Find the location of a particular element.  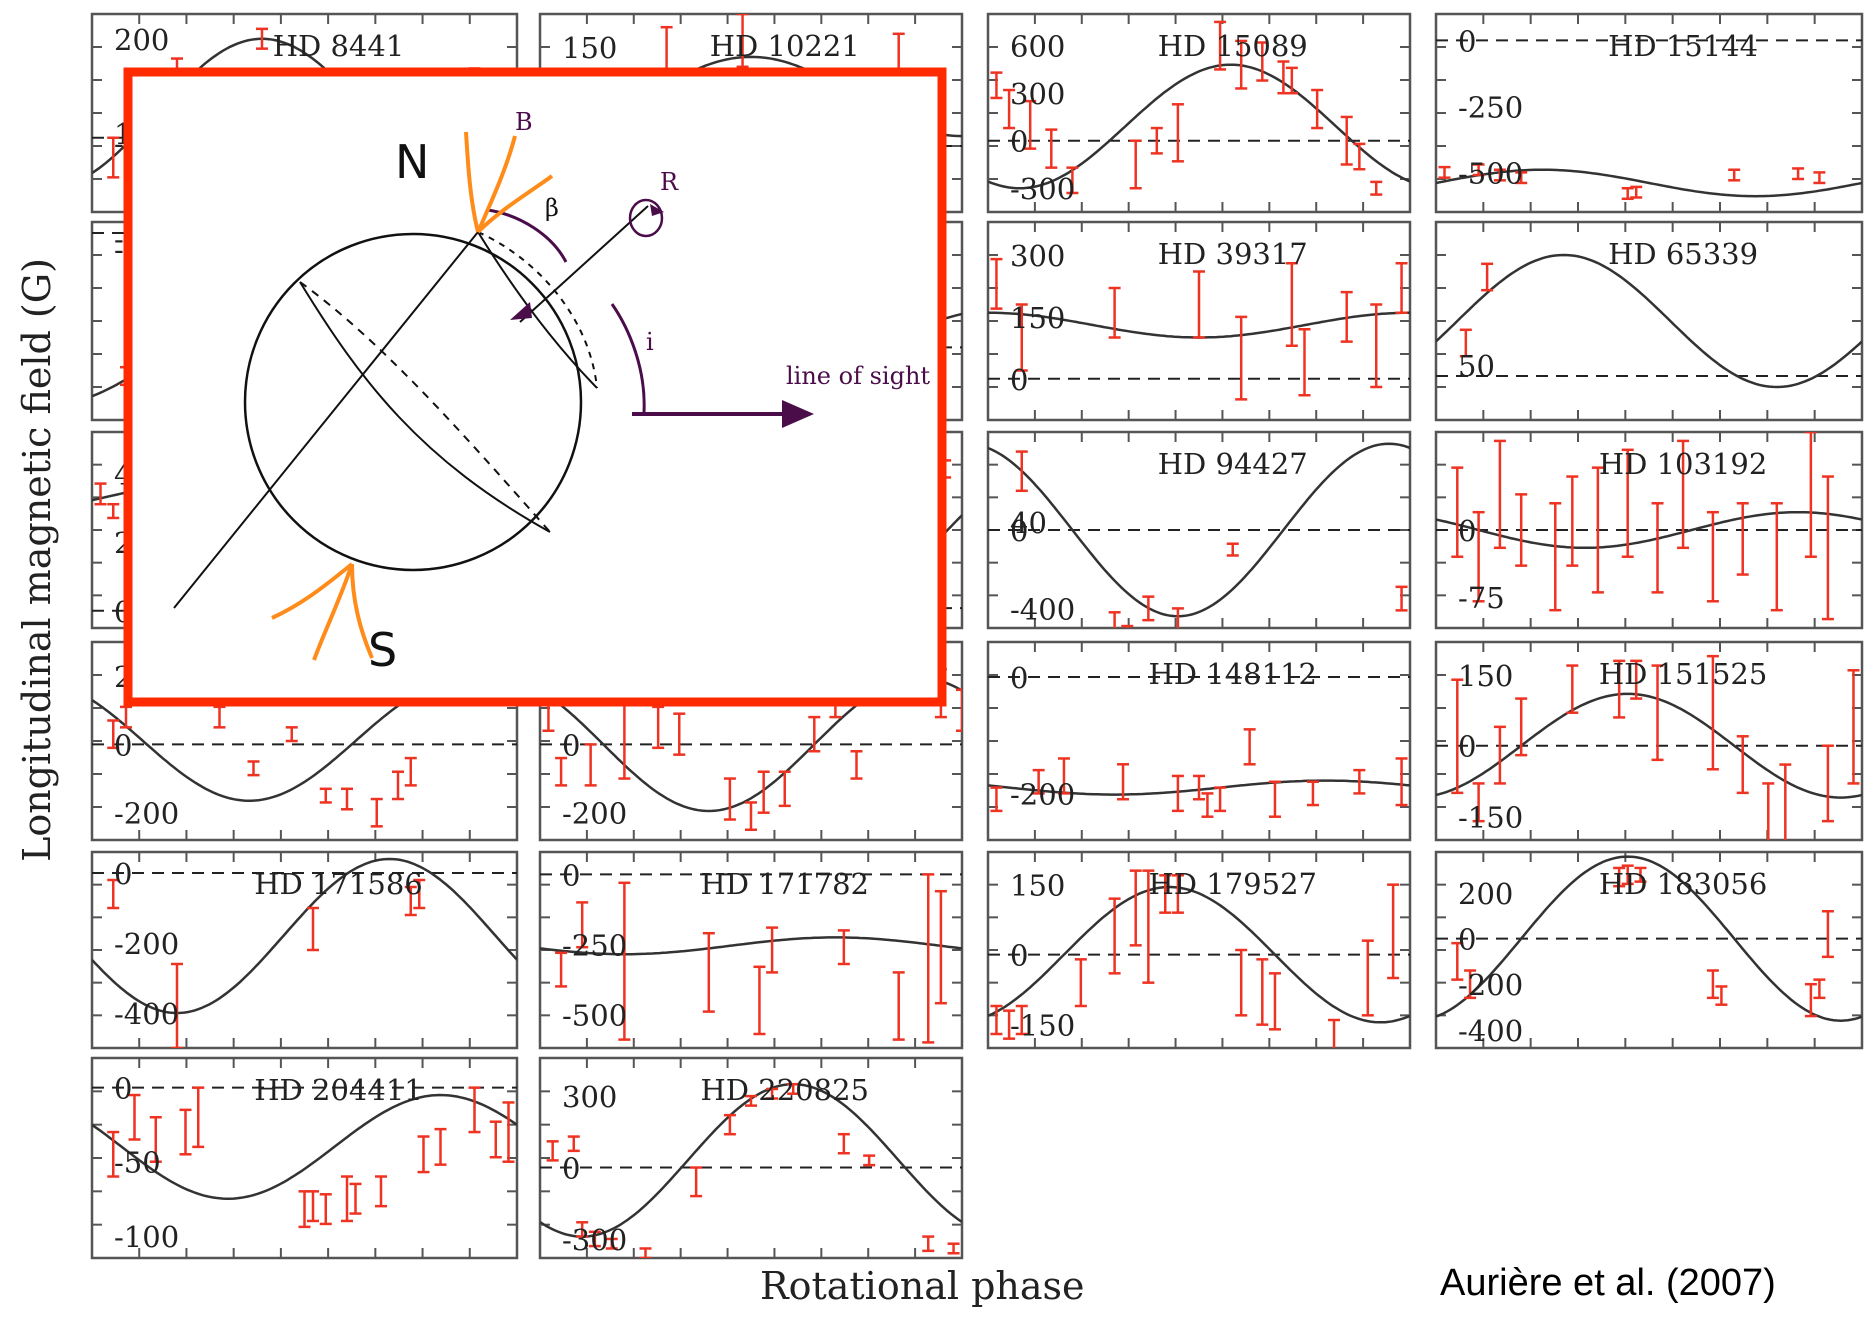

panel: 300 0 -300 HD 220825 is located at coordinates (751, 1158).